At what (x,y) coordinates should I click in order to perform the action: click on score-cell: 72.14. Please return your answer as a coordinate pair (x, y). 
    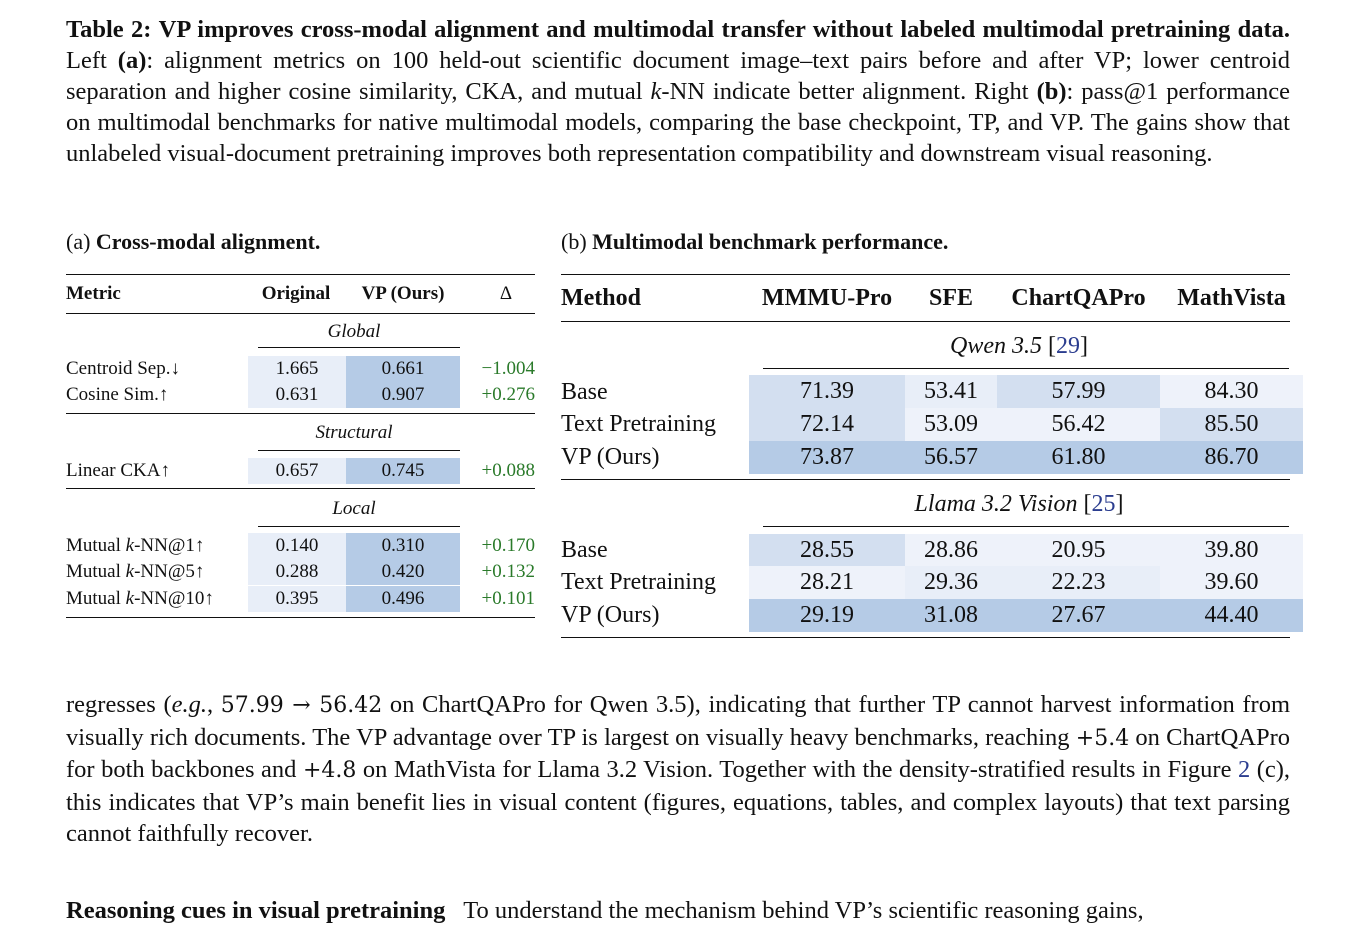
    Looking at the image, I should click on (827, 424).